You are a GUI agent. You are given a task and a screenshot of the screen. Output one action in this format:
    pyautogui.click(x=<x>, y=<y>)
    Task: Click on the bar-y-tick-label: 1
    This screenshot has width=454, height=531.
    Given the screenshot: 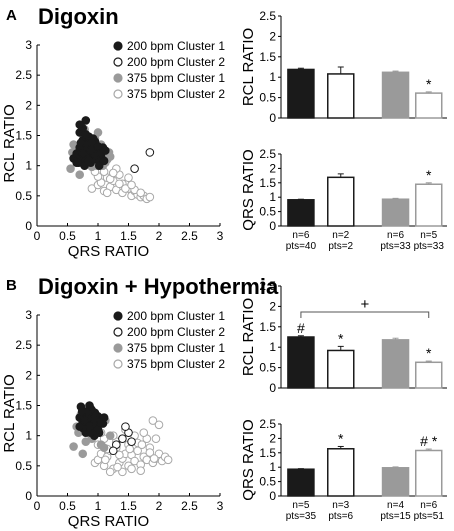 What is the action you would take?
    pyautogui.click(x=272, y=467)
    